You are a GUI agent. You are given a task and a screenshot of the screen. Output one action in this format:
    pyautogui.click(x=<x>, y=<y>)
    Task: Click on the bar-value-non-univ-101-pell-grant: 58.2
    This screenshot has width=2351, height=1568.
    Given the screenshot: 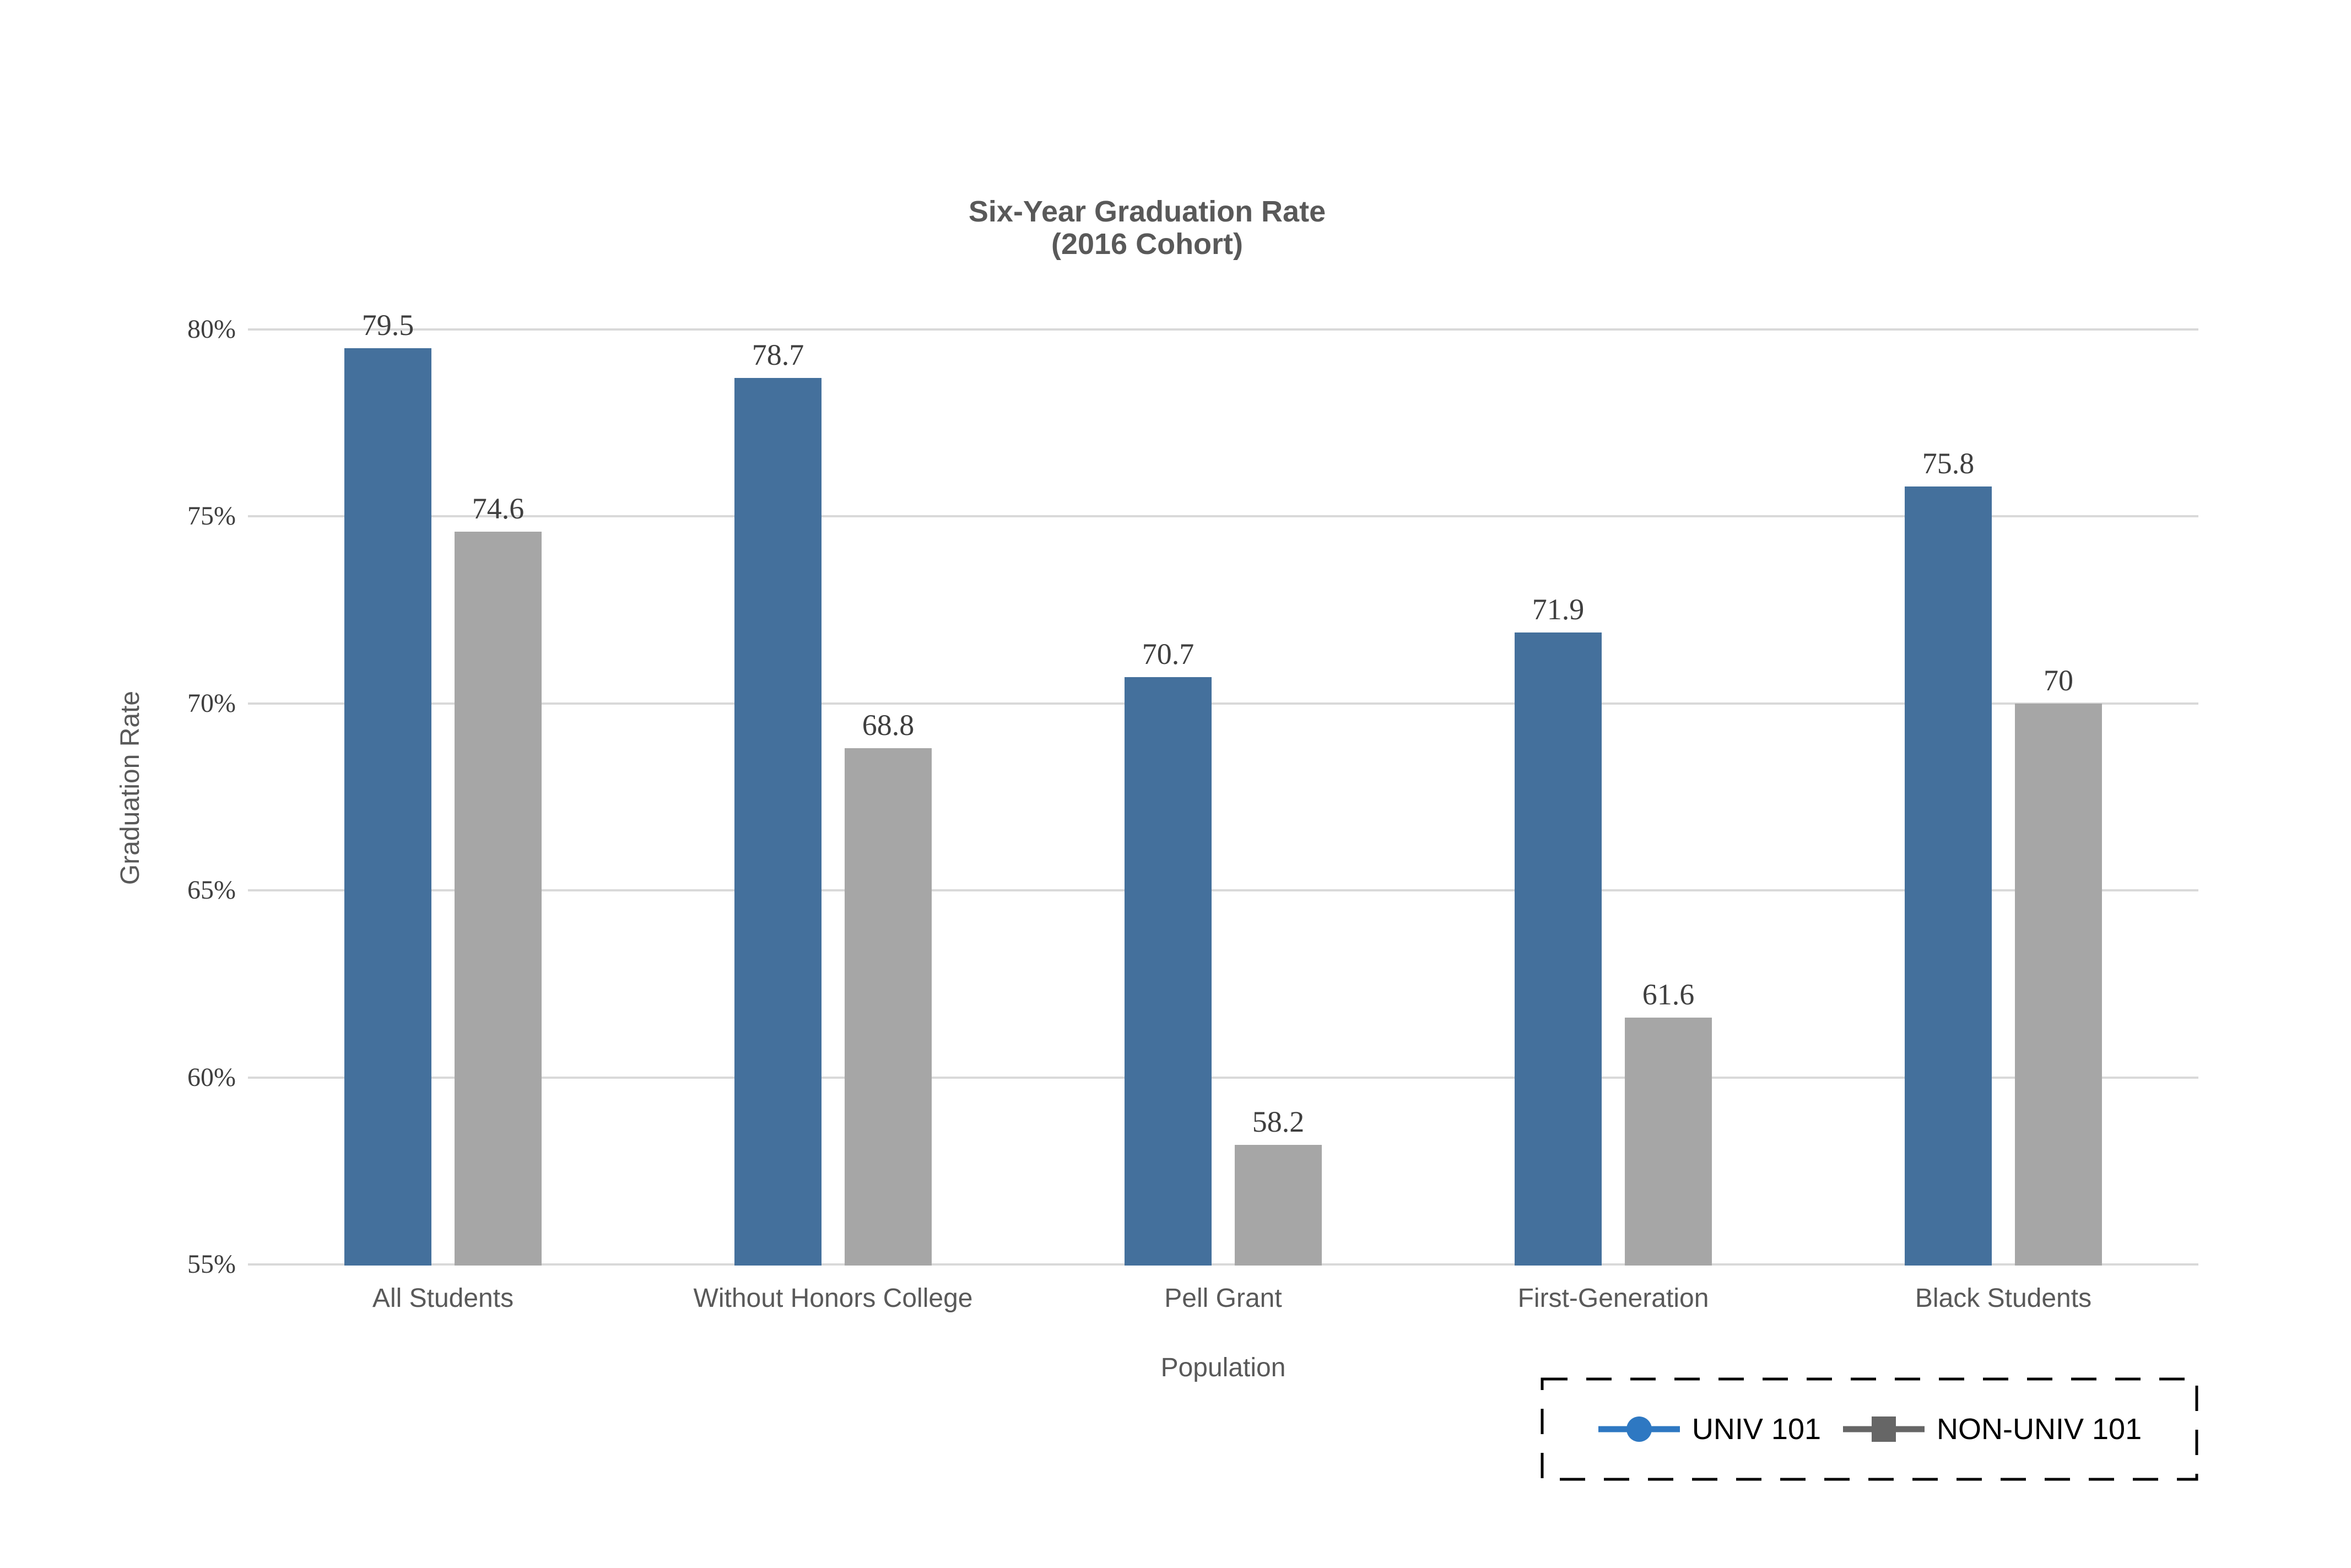 What is the action you would take?
    pyautogui.click(x=1279, y=1121)
    